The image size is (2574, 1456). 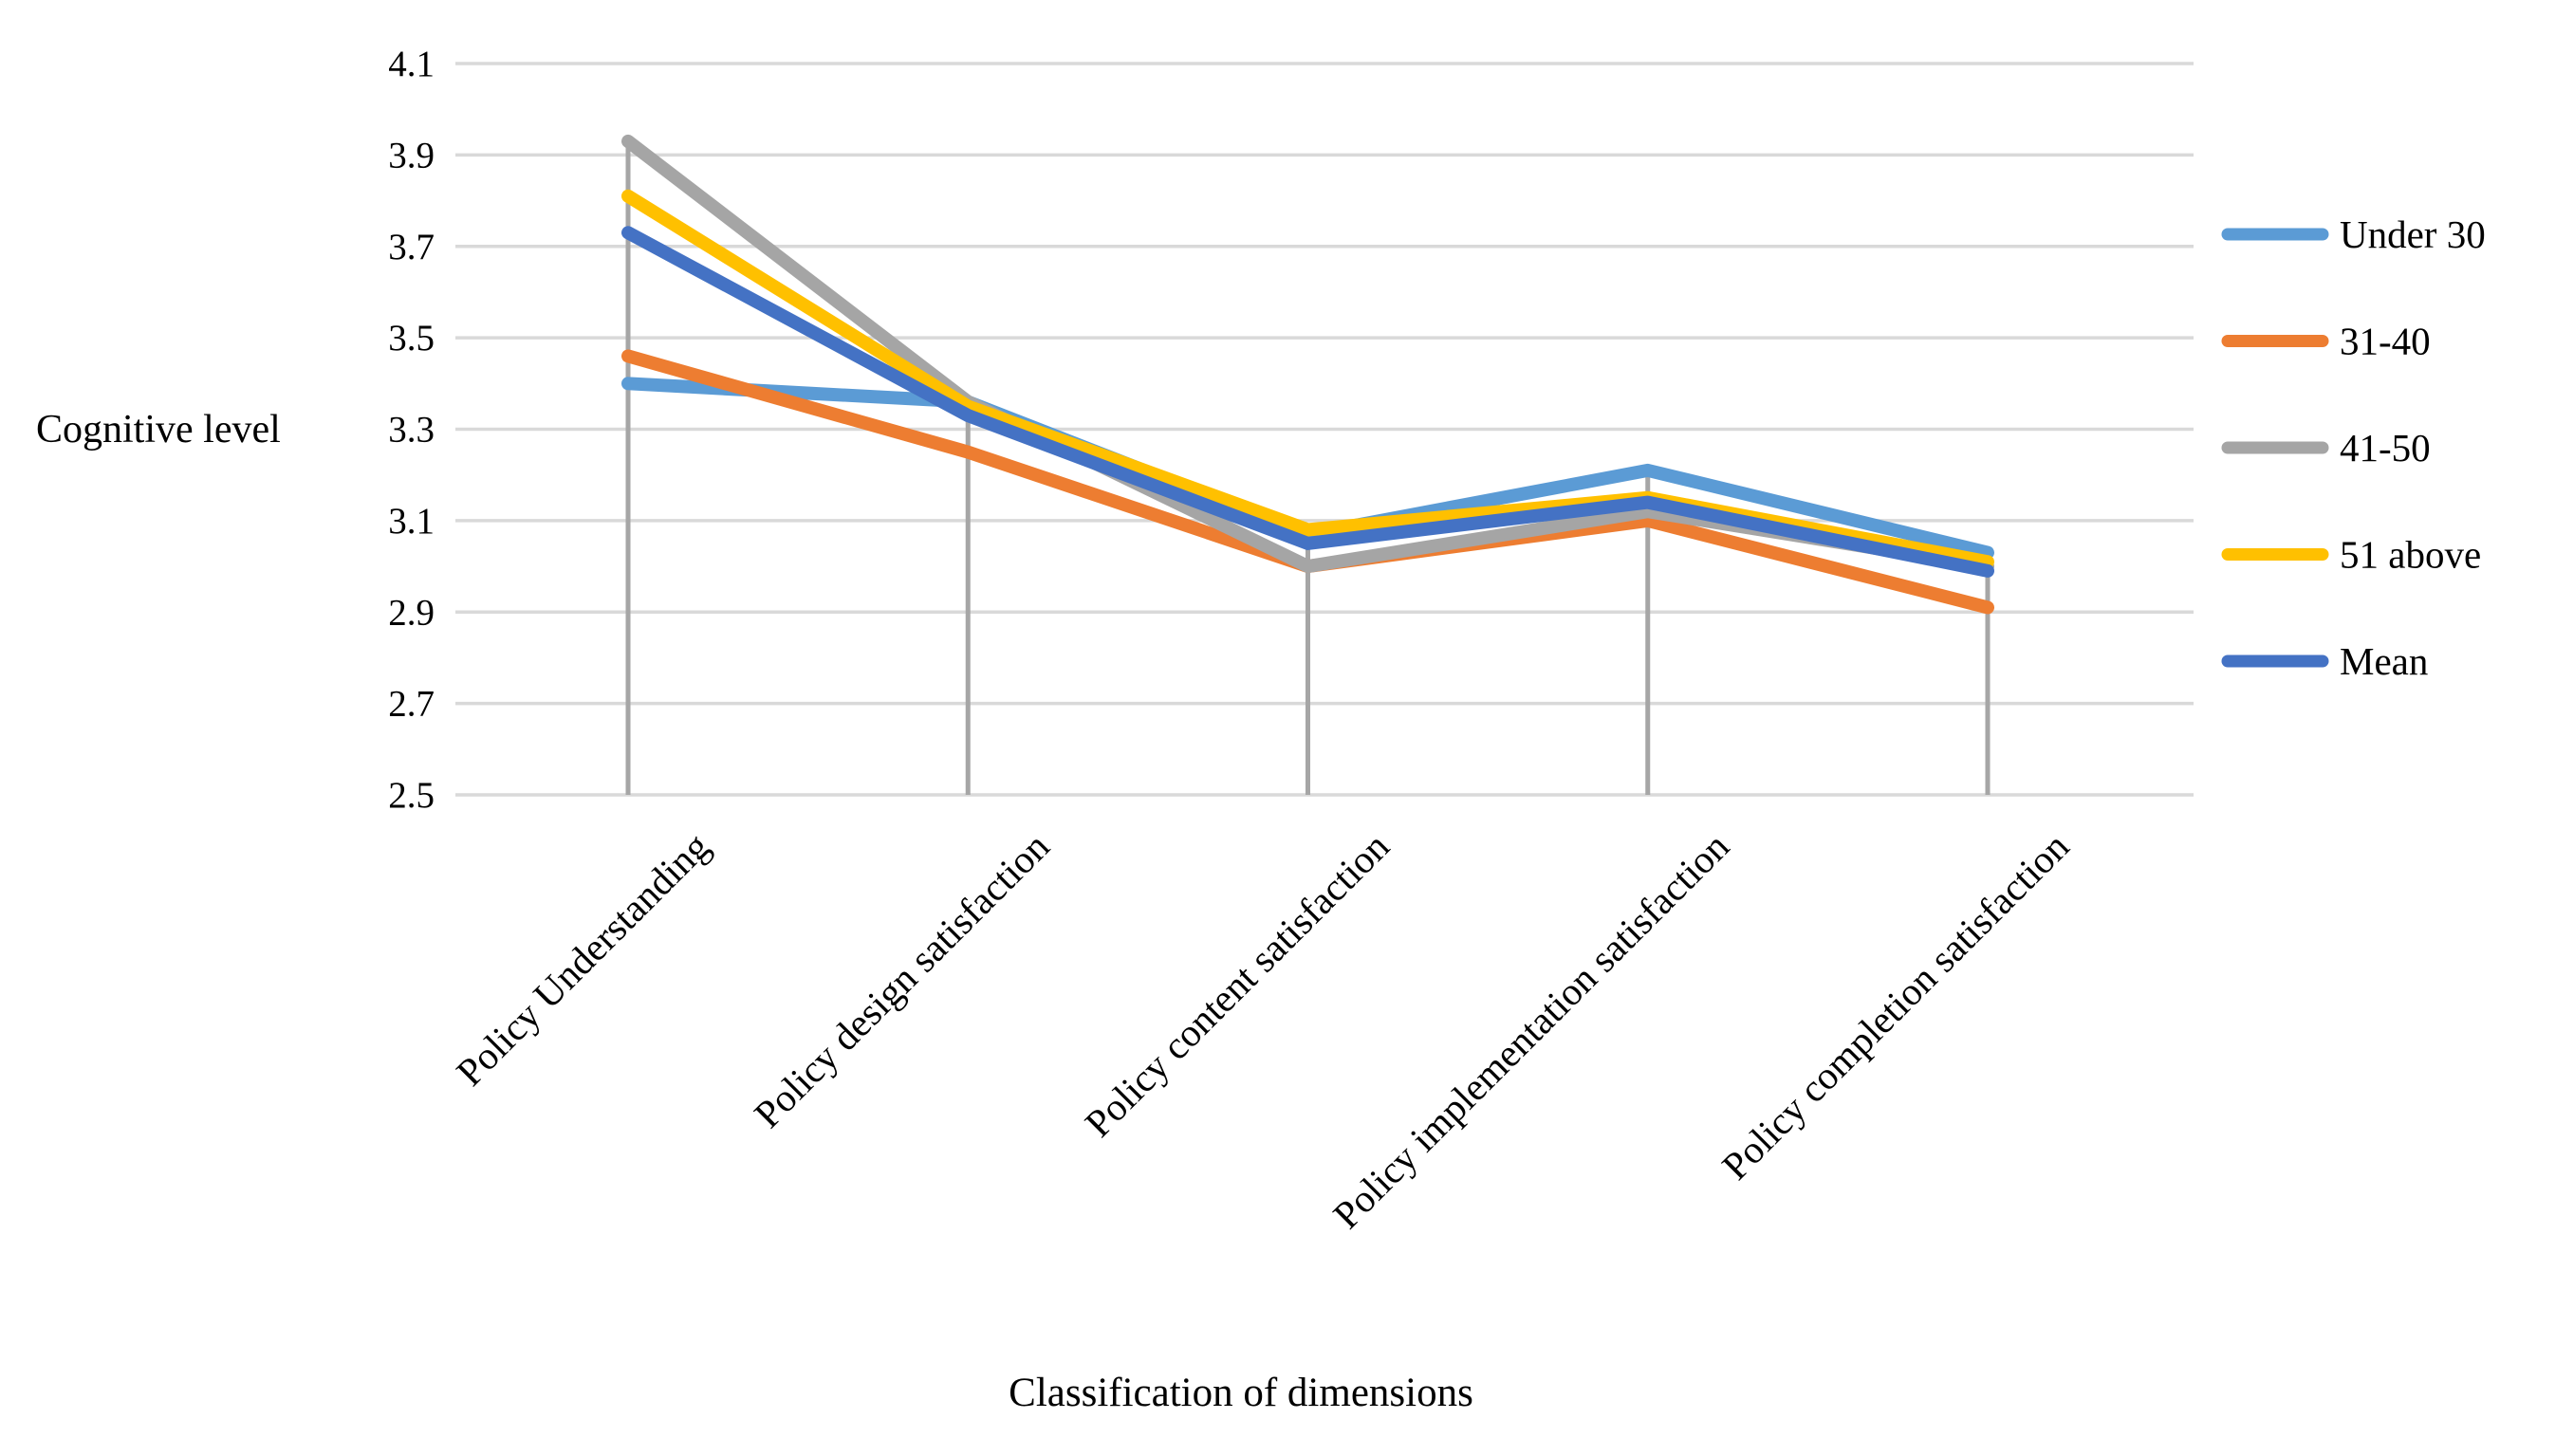 I want to click on category-label: Policy completion satisfaction, so click(x=1895, y=1006).